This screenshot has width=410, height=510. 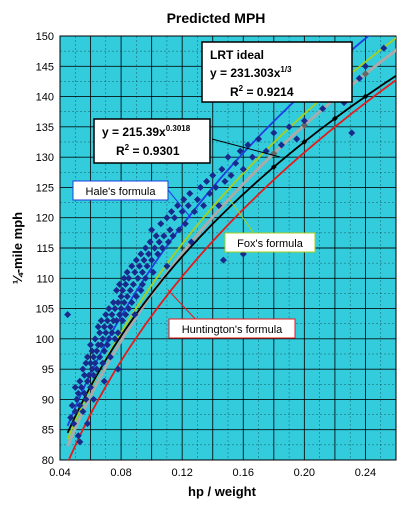 What do you see at coordinates (45, 340) in the screenshot?
I see `y-tick-label: 100` at bounding box center [45, 340].